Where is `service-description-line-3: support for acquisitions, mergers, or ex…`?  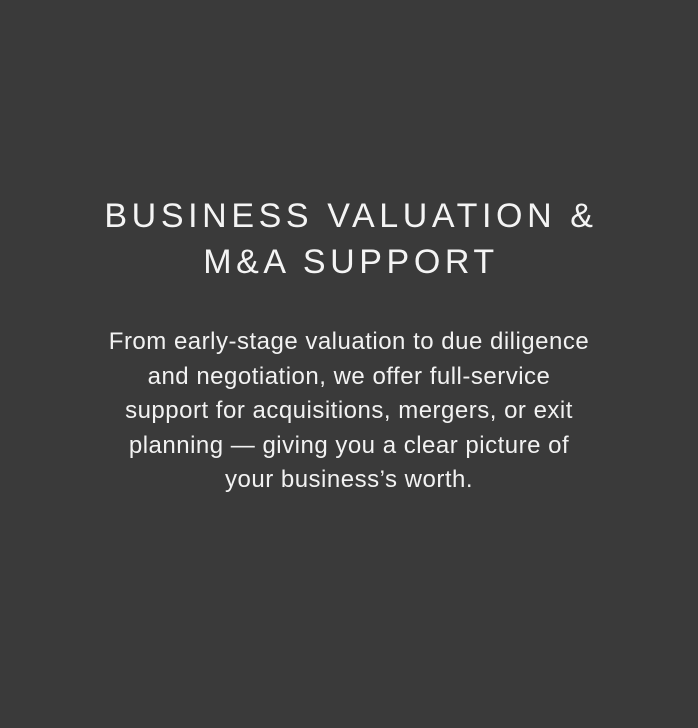 service-description-line-3: support for acquisitions, mergers, or ex… is located at coordinates (349, 410).